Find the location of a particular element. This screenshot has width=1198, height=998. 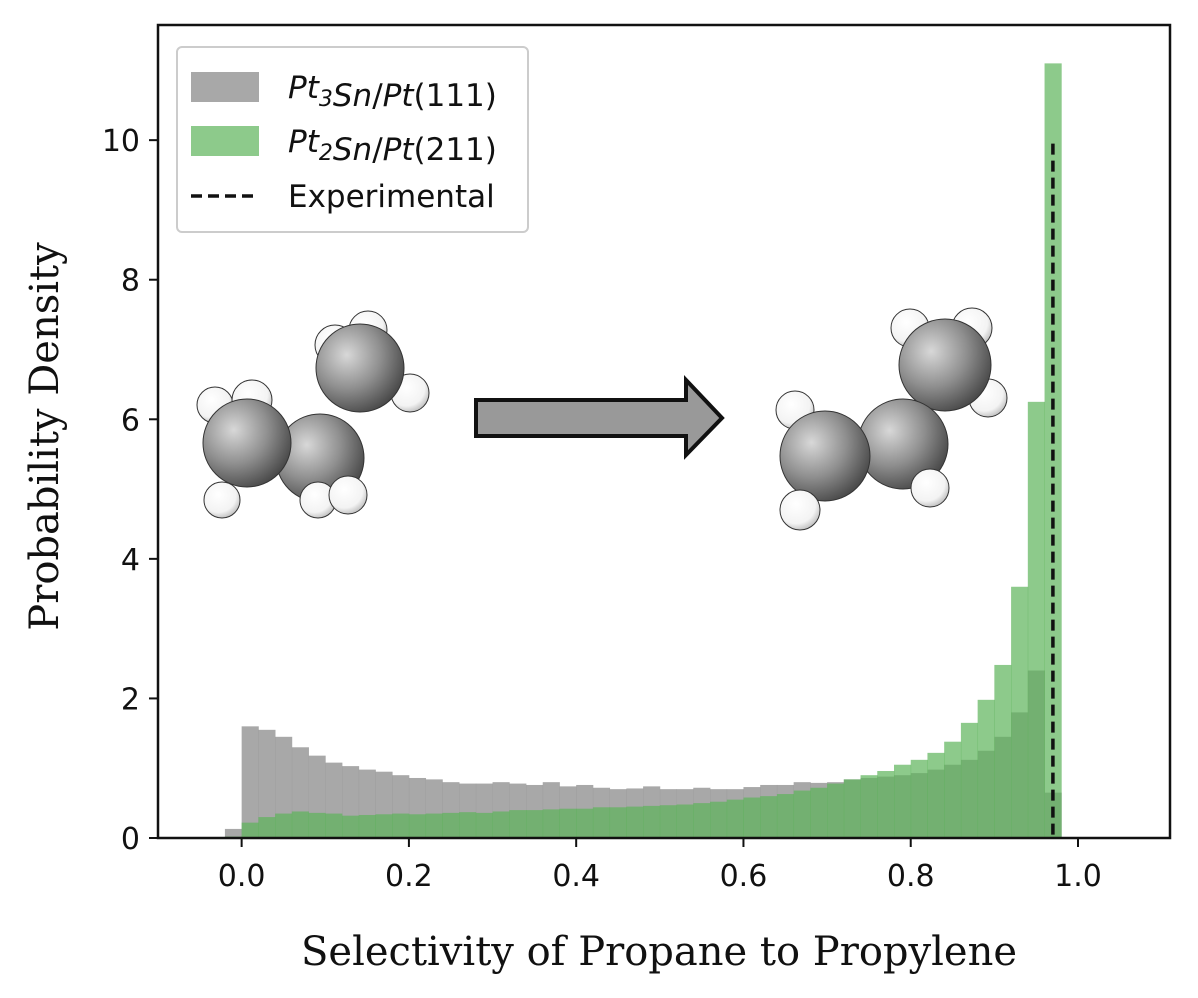

x-axis-label: Selectivity of Propane to Propylene is located at coordinates (659, 952).